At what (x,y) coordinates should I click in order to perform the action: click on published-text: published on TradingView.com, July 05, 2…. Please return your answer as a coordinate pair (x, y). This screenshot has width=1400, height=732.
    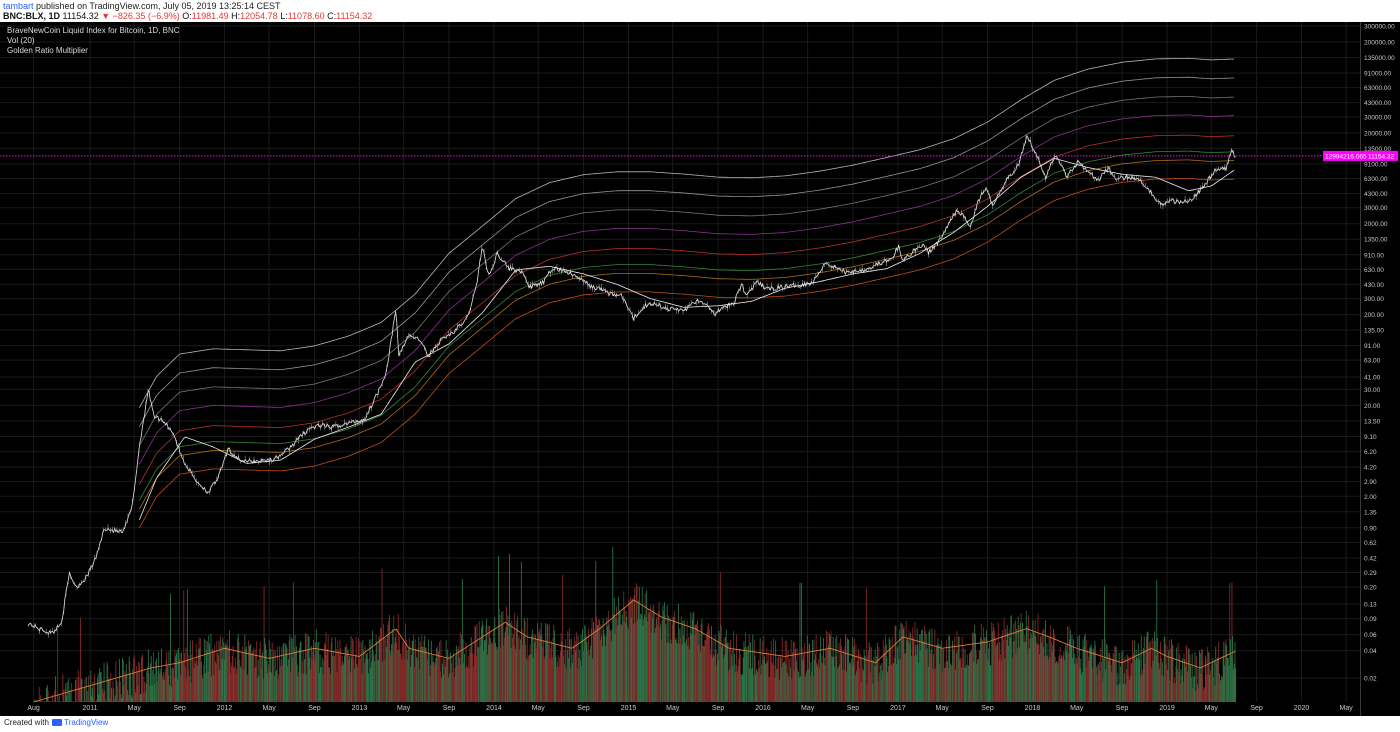
    Looking at the image, I should click on (158, 6).